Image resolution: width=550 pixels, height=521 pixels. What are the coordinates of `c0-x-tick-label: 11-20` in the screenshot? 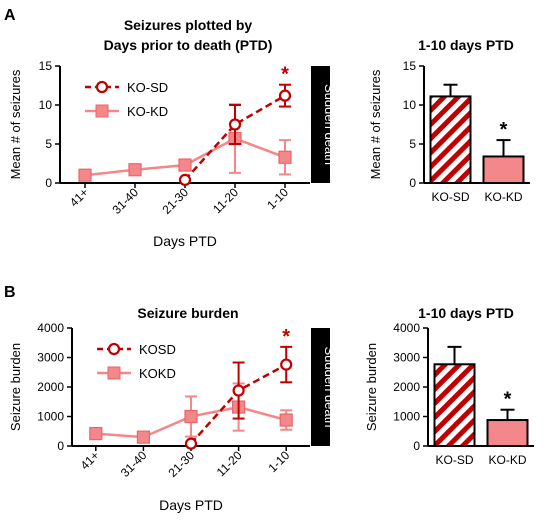 It's located at (225, 200).